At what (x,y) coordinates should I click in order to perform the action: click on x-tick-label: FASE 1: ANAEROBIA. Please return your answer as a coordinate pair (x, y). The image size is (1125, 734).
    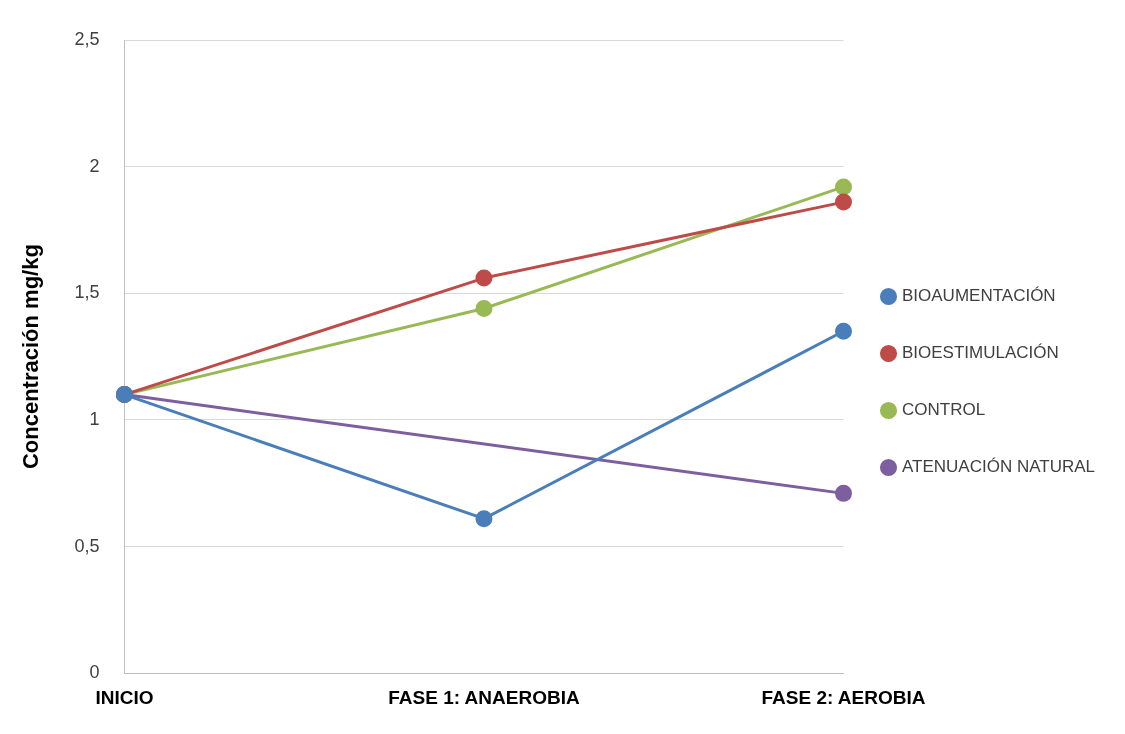
    Looking at the image, I should click on (484, 697).